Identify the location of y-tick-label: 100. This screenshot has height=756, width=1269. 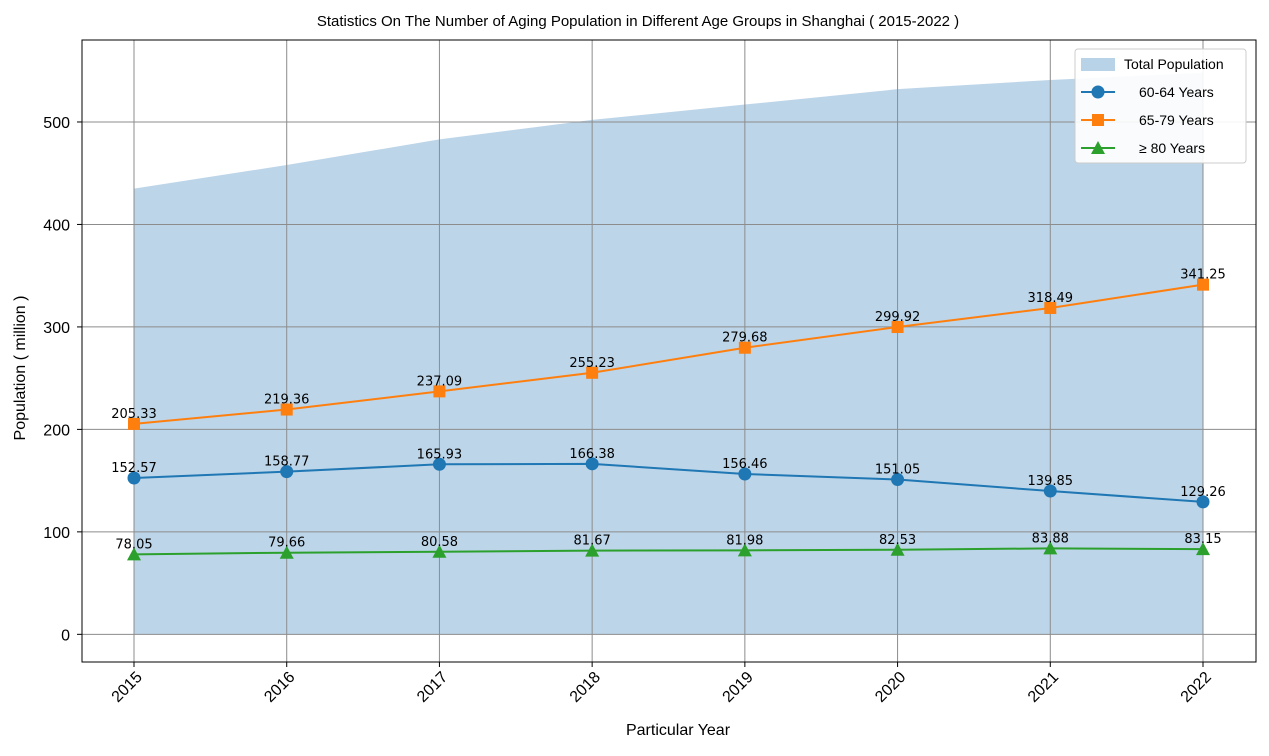
(56, 533).